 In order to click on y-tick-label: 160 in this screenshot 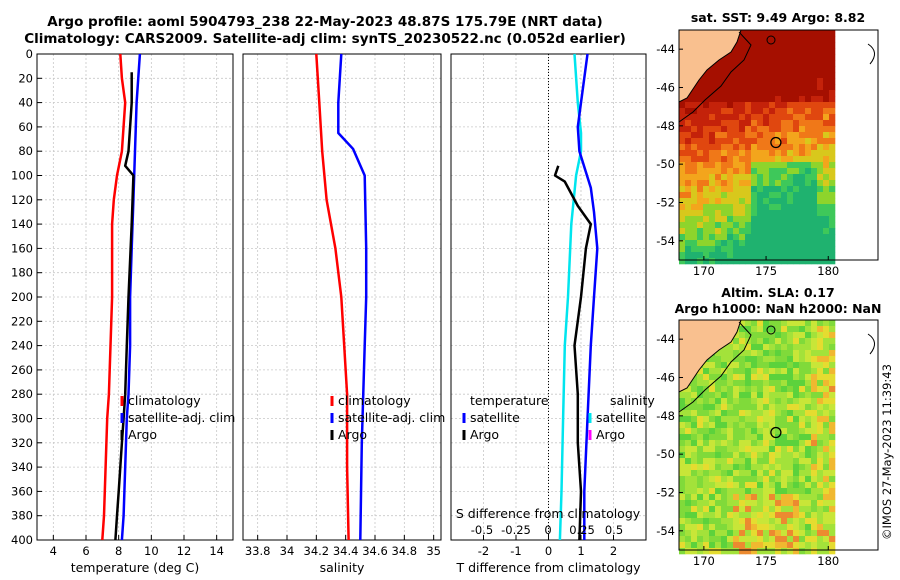, I will do `click(22, 248)`.